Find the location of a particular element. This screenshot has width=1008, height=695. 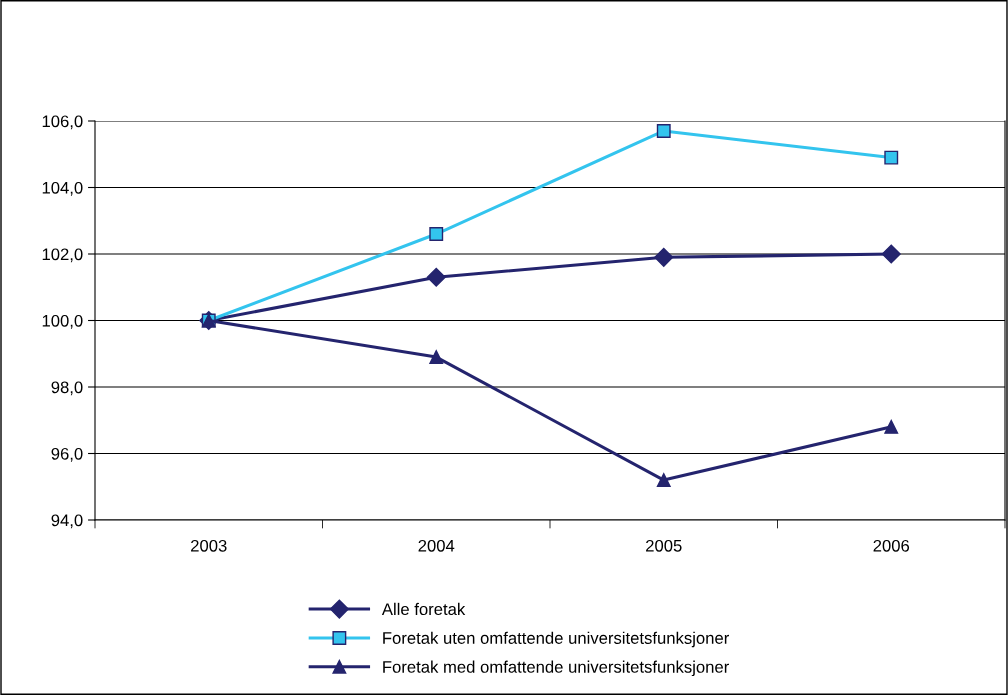

y-tick-label: 98,0 is located at coordinates (67, 388).